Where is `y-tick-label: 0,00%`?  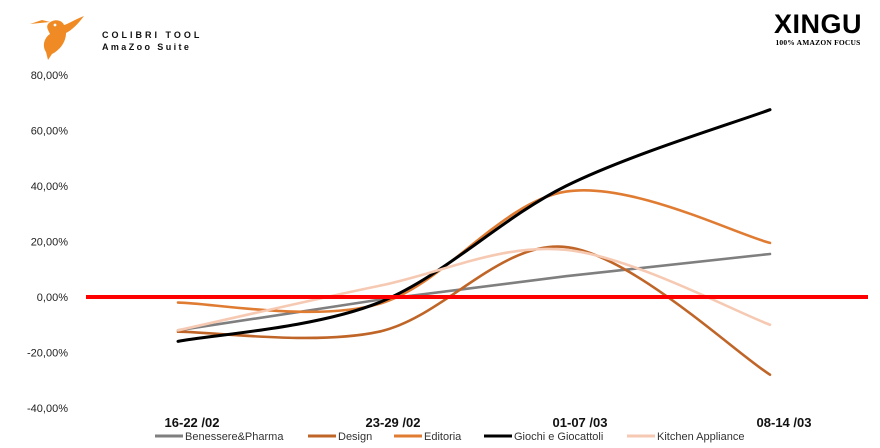
y-tick-label: 0,00% is located at coordinates (52, 298).